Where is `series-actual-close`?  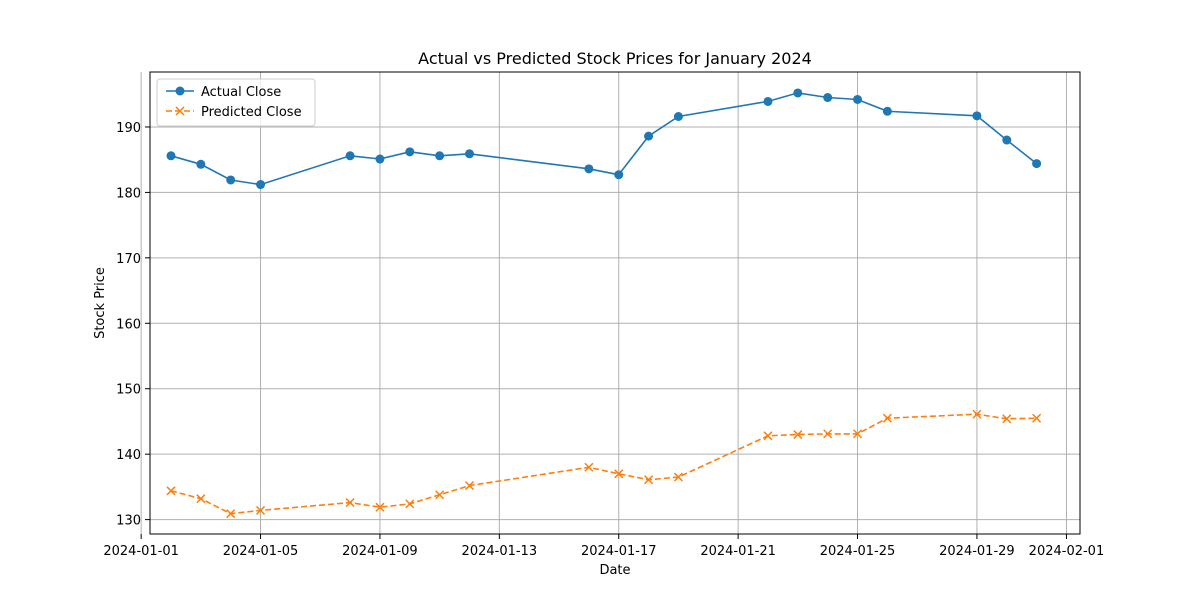 series-actual-close is located at coordinates (604, 139).